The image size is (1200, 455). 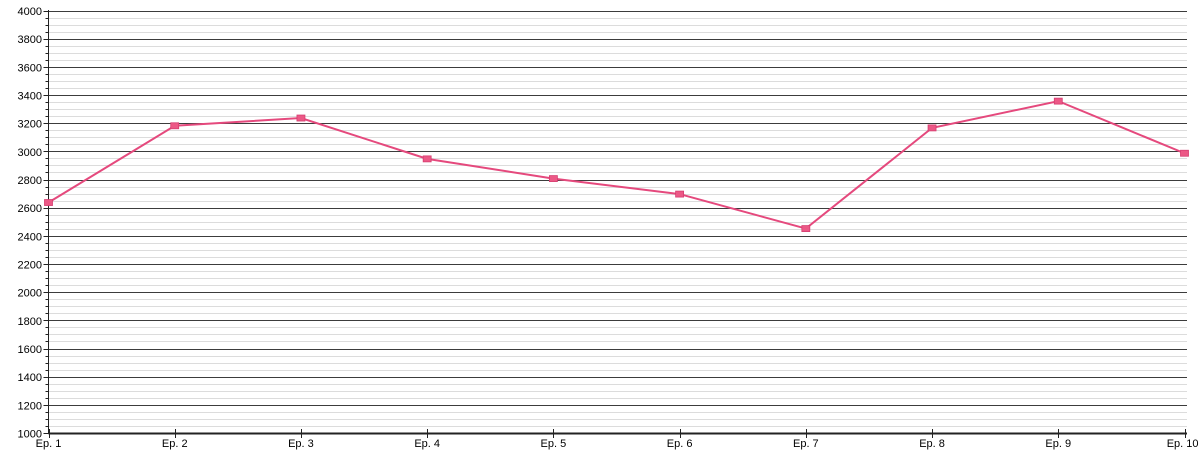 What do you see at coordinates (30, 350) in the screenshot?
I see `y-axis-tick-label: 1600` at bounding box center [30, 350].